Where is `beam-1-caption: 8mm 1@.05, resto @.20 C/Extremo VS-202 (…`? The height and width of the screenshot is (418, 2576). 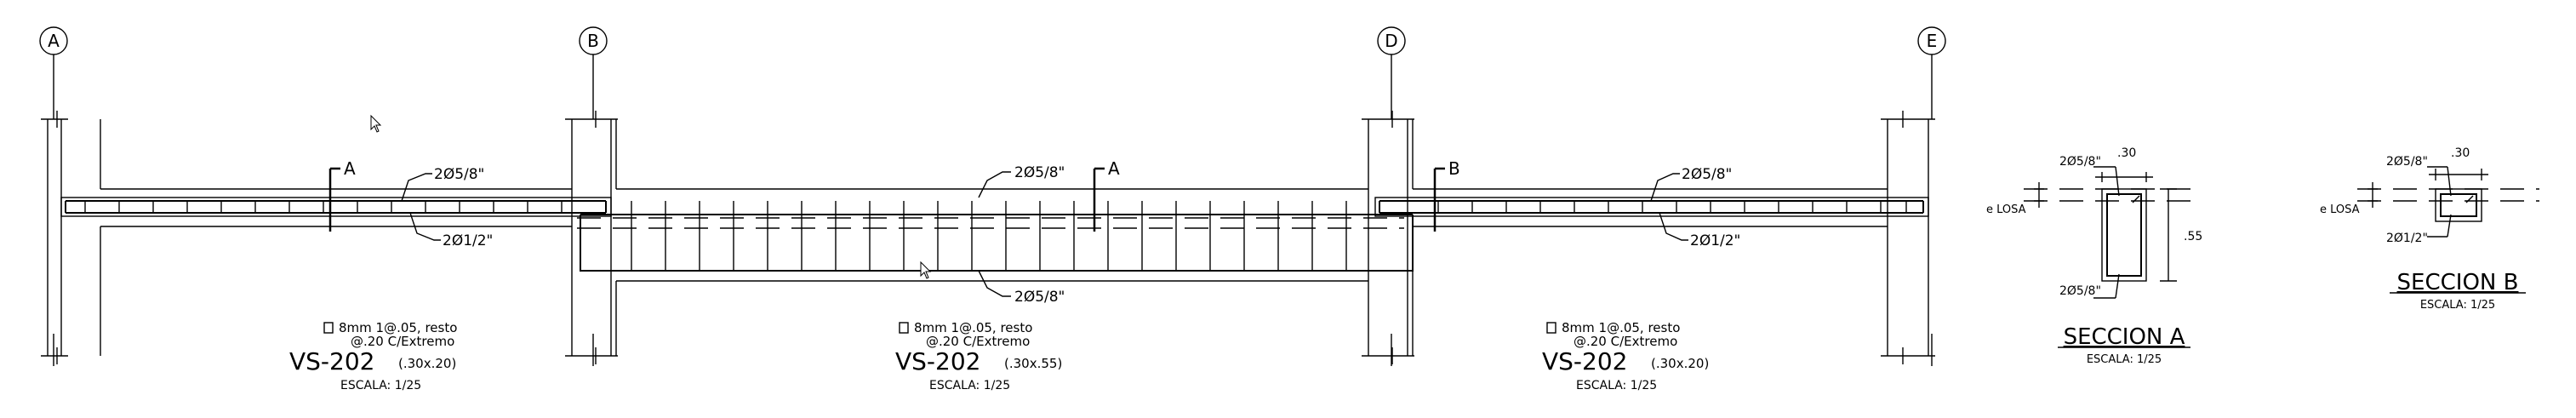
beam-1-caption: 8mm 1@.05, resto @.20 C/Extremo VS-202 (… is located at coordinates (373, 356).